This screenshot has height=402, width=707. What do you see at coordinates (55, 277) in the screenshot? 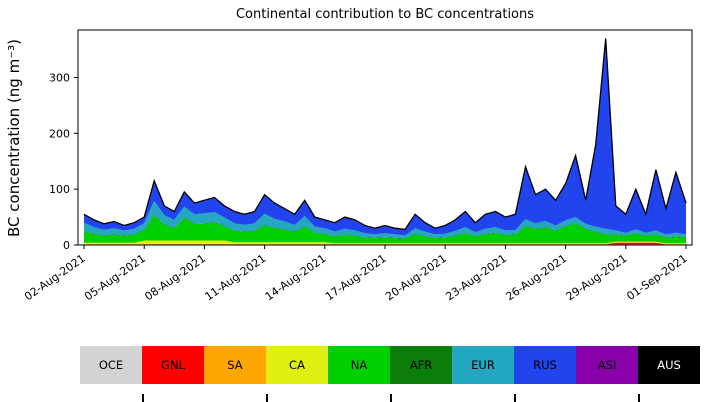
I see `x-tick-label: 02-Aug-2021` at bounding box center [55, 277].